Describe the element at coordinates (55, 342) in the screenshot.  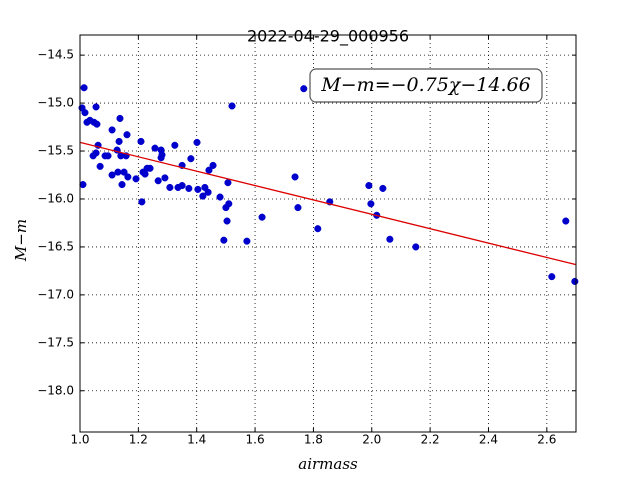
I see `y-tick-label: −17.5` at that location.